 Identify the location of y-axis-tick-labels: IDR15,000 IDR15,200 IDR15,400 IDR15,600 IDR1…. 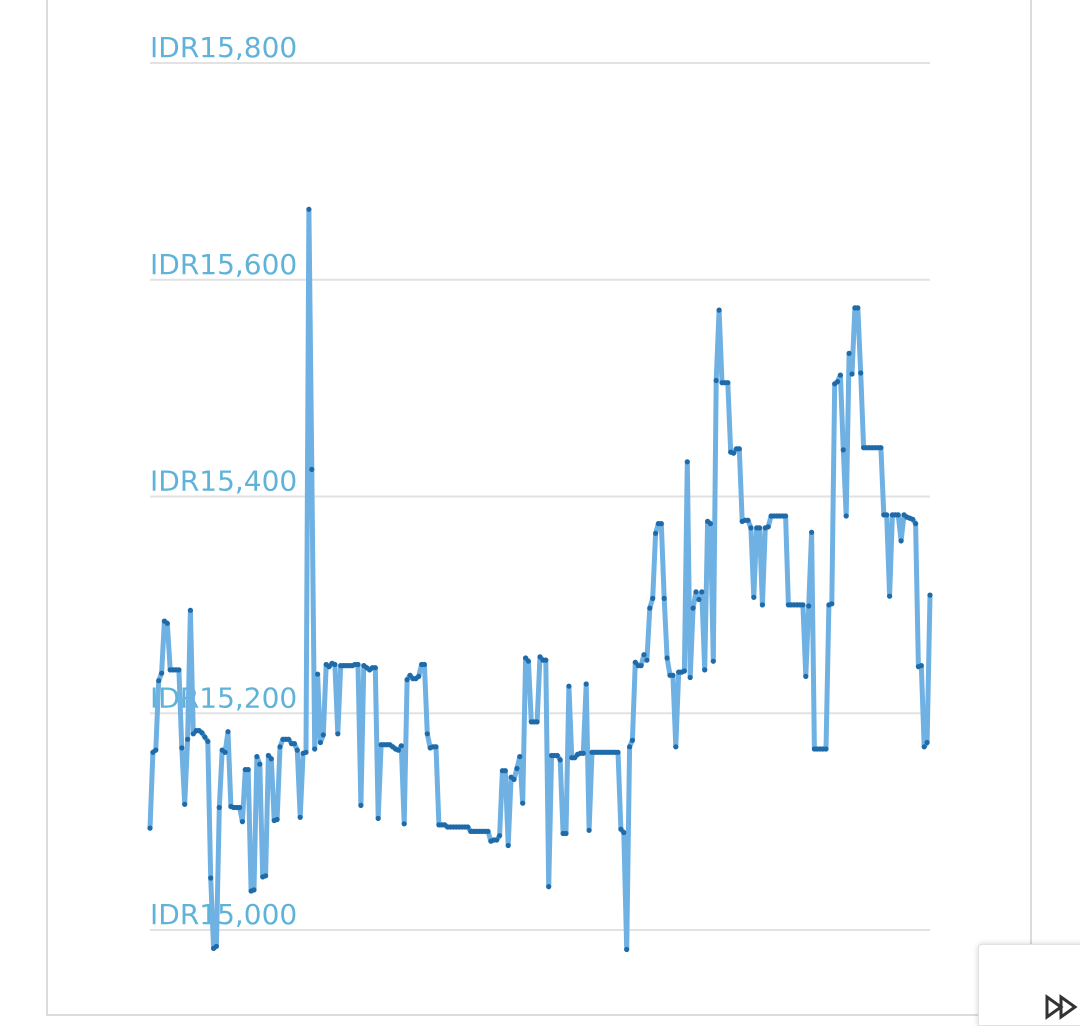
(223, 481).